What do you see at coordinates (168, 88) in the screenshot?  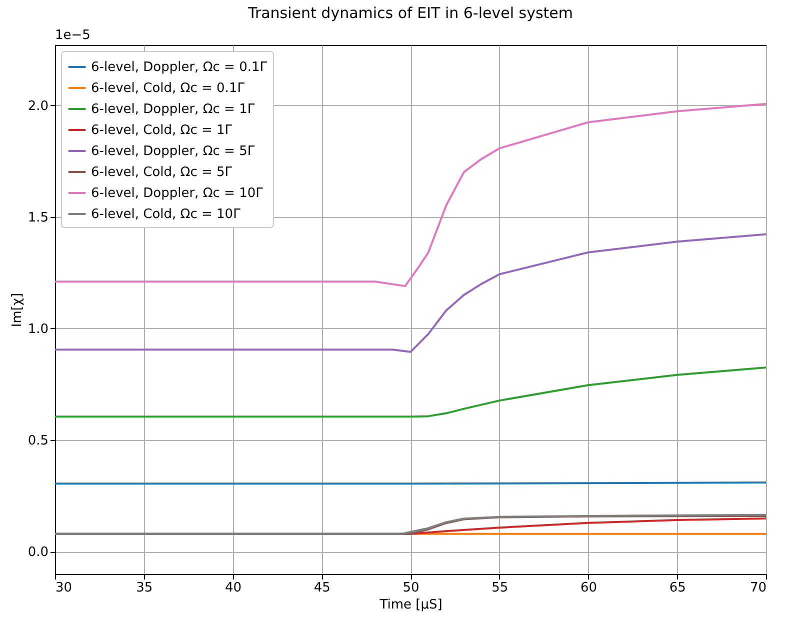 I see `legend-label: 6-level, Cold, Ωc = 0.1Γ` at bounding box center [168, 88].